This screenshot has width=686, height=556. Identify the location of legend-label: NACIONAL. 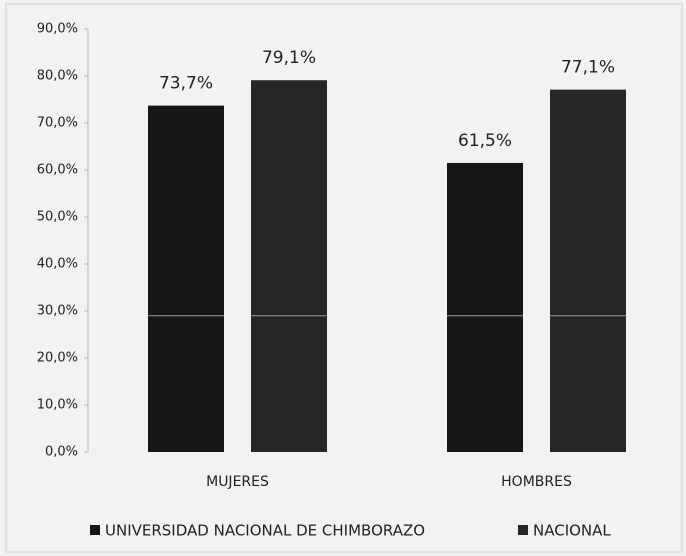
(572, 531).